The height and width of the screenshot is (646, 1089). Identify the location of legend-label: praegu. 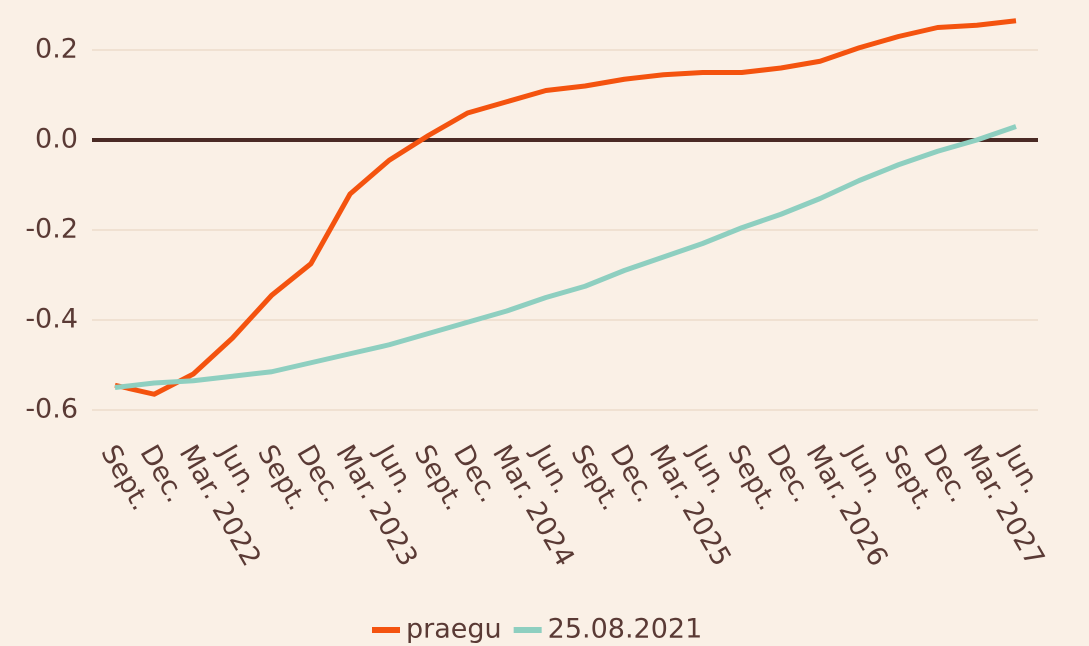
(454, 629).